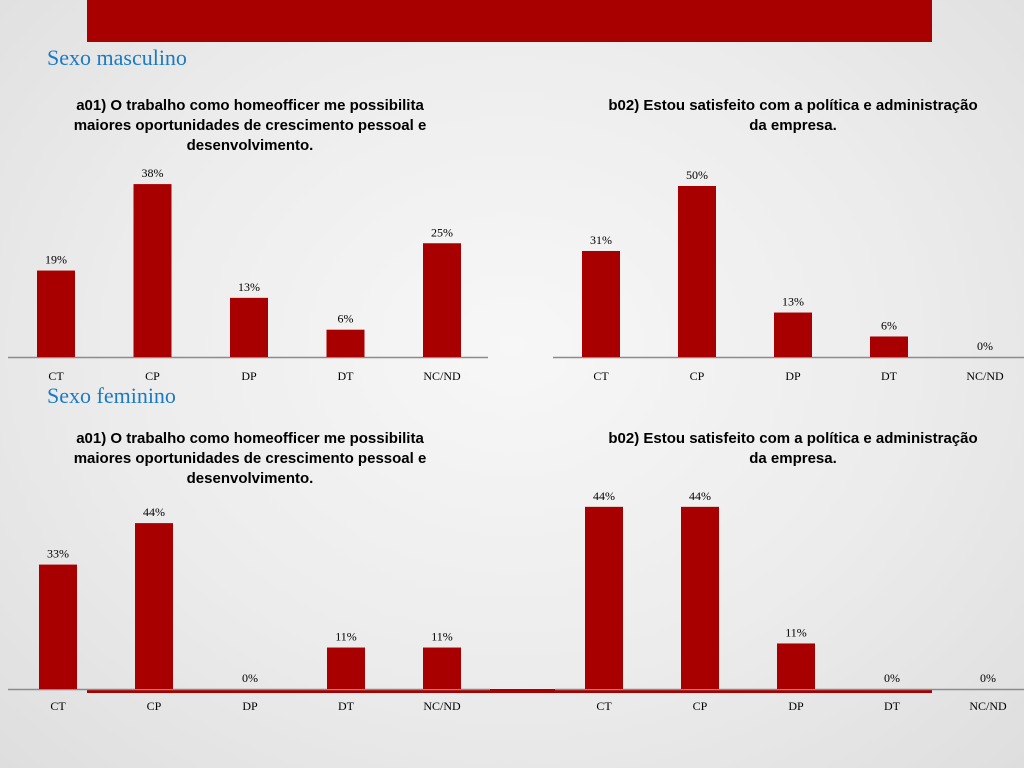 The image size is (1024, 768). I want to click on bar-male-b02-DP, so click(793, 334).